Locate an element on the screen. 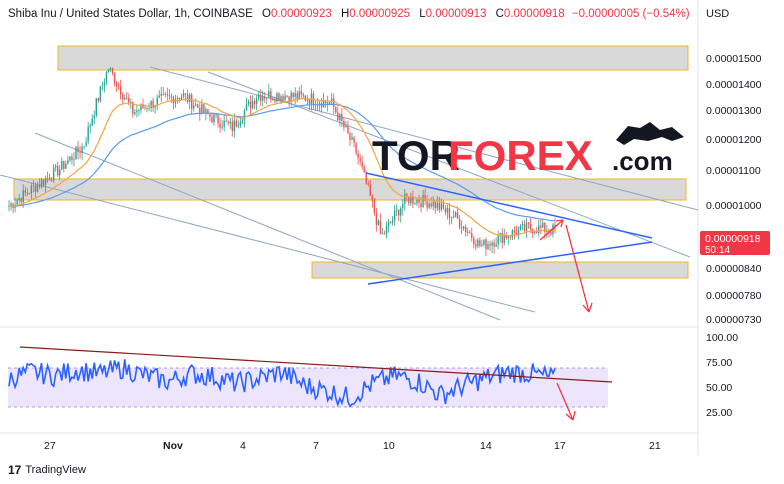 Image resolution: width=784 pixels, height=484 pixels. rsi-tick: 25.00 is located at coordinates (719, 413).